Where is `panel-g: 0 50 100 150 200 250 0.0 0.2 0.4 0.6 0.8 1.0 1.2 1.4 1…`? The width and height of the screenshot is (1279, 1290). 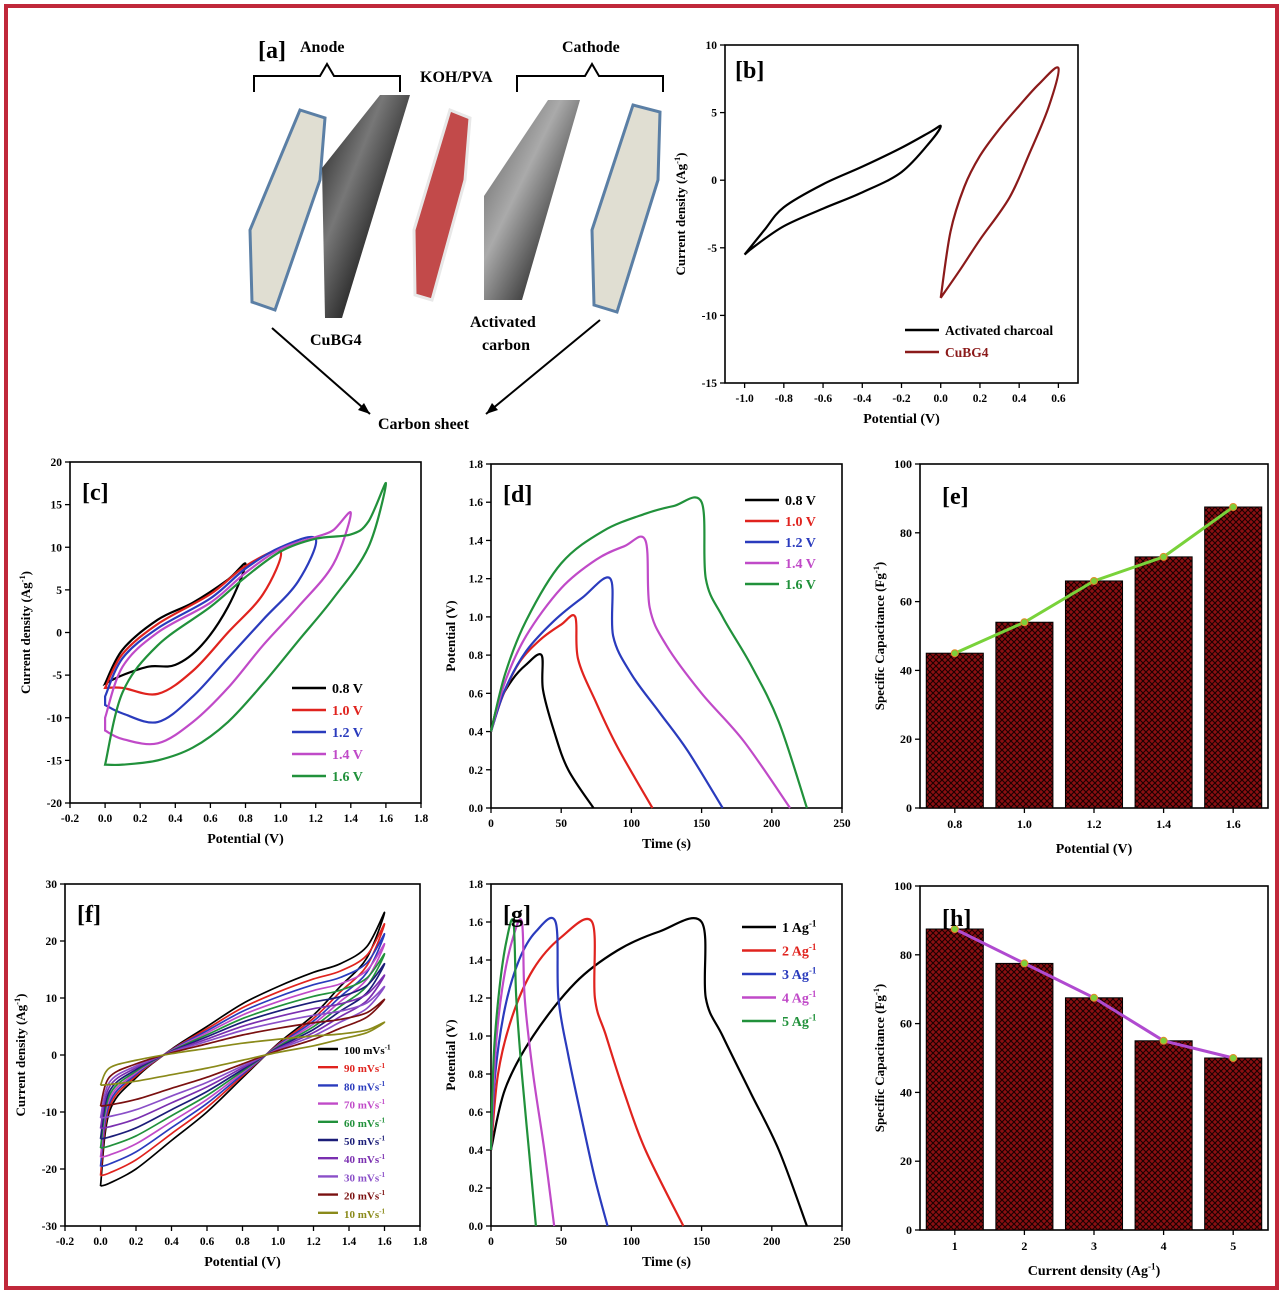 panel-g: 0 50 100 150 200 250 0.0 0.2 0.4 0.6 0.8 1.0 1.2 1.4 1… is located at coordinates (647, 1074).